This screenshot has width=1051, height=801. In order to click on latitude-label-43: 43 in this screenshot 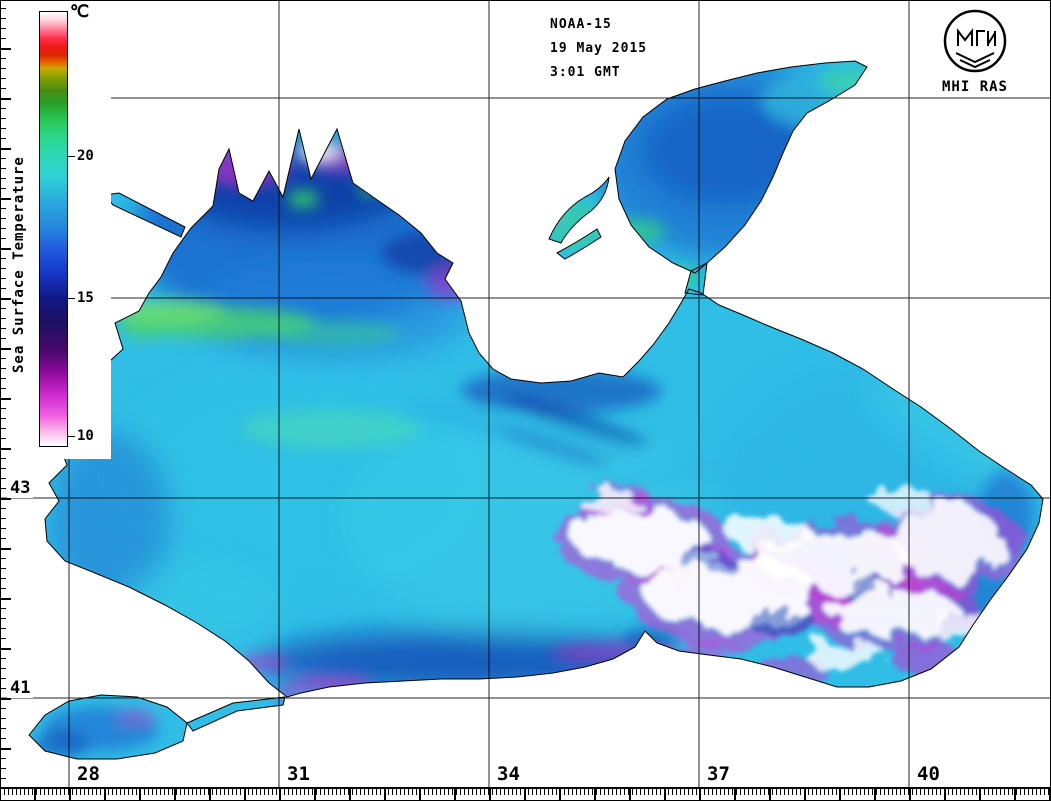, I will do `click(20, 488)`.